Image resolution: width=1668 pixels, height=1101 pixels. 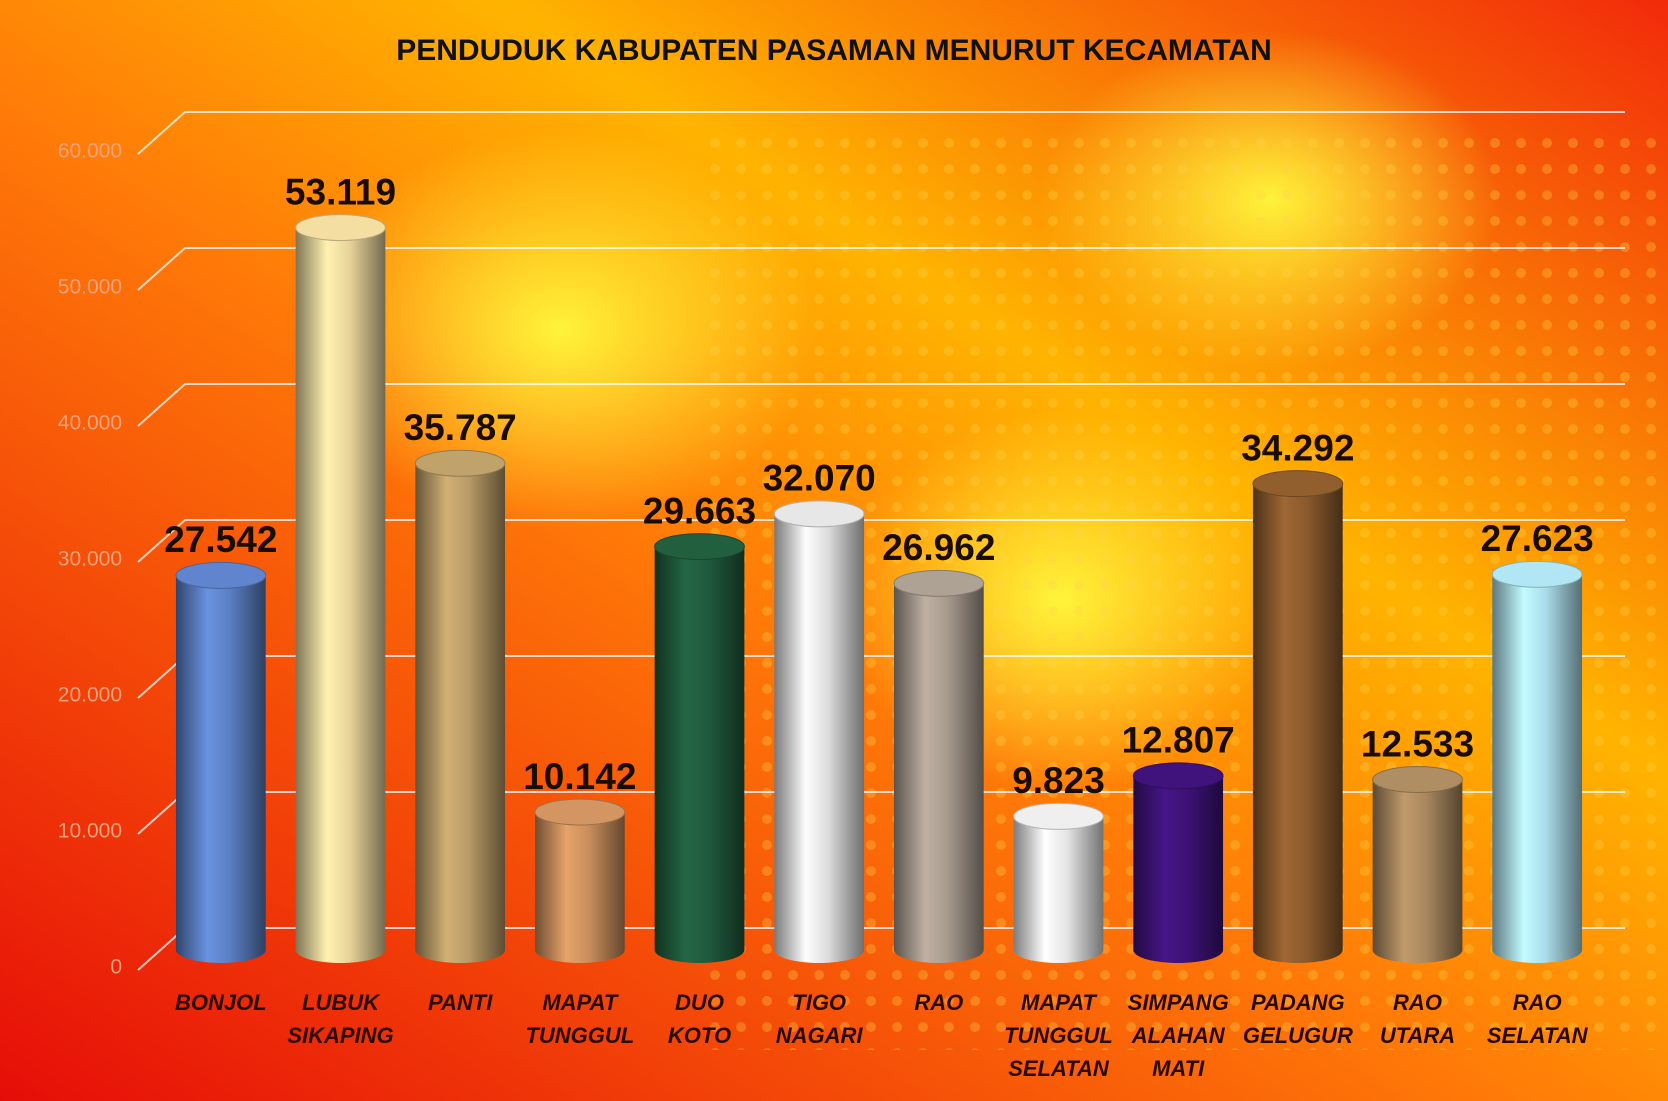 What do you see at coordinates (340, 191) in the screenshot?
I see `data-label: 53.119` at bounding box center [340, 191].